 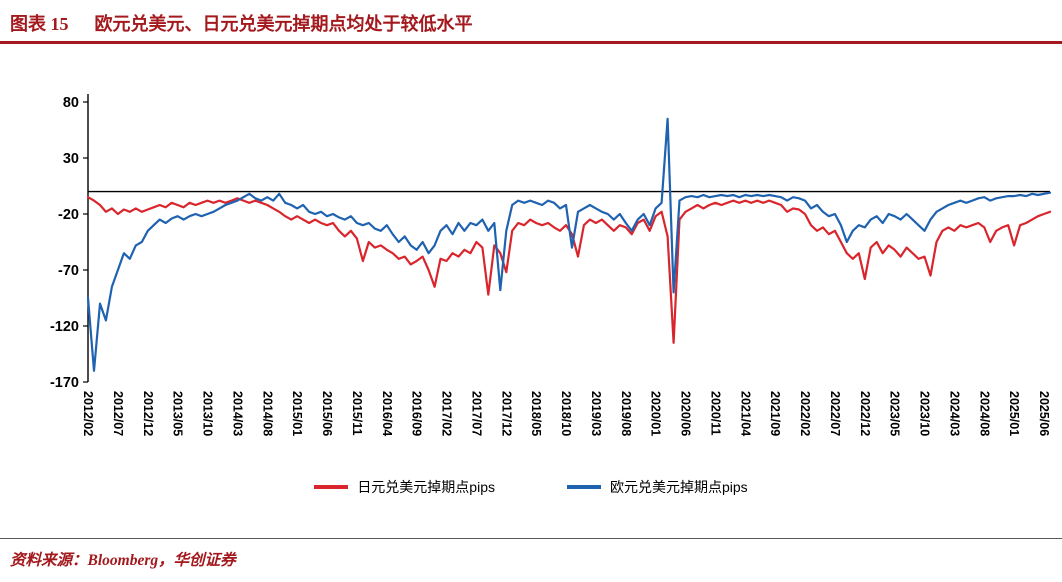 What do you see at coordinates (426, 487) in the screenshot?
I see `legend-label: 日元兑美元掉期点pips` at bounding box center [426, 487].